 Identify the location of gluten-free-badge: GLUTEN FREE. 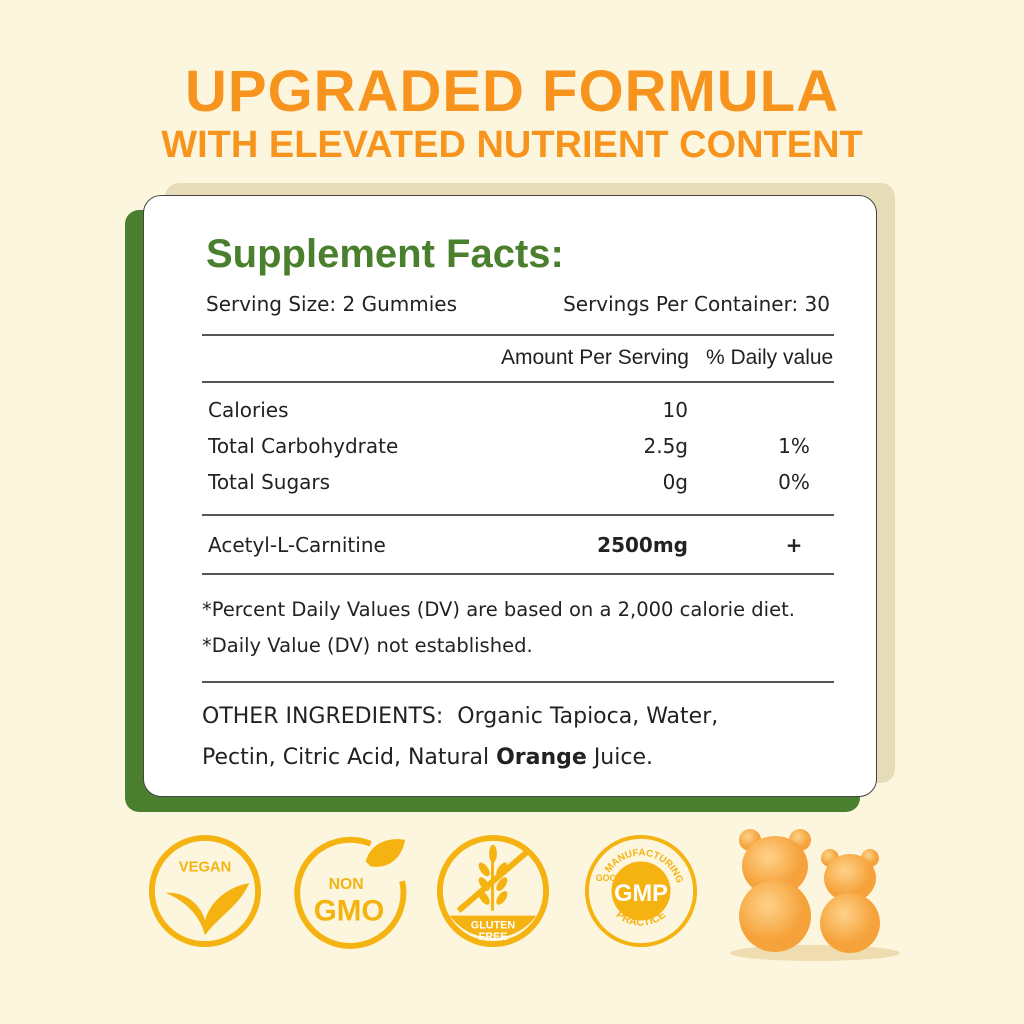
(493, 891).